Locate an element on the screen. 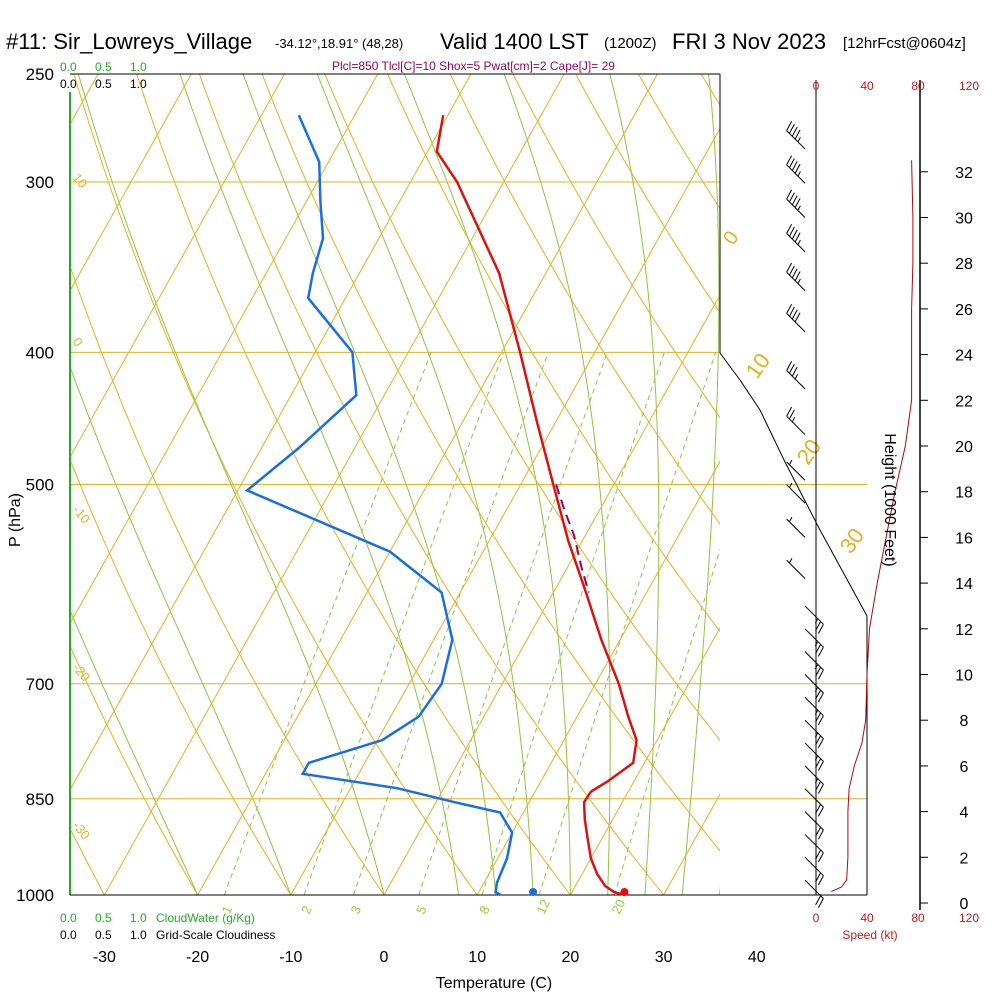 This screenshot has height=1000, width=1000. cloudiness-label: Grid-Scale Cloudiness is located at coordinates (215, 935).